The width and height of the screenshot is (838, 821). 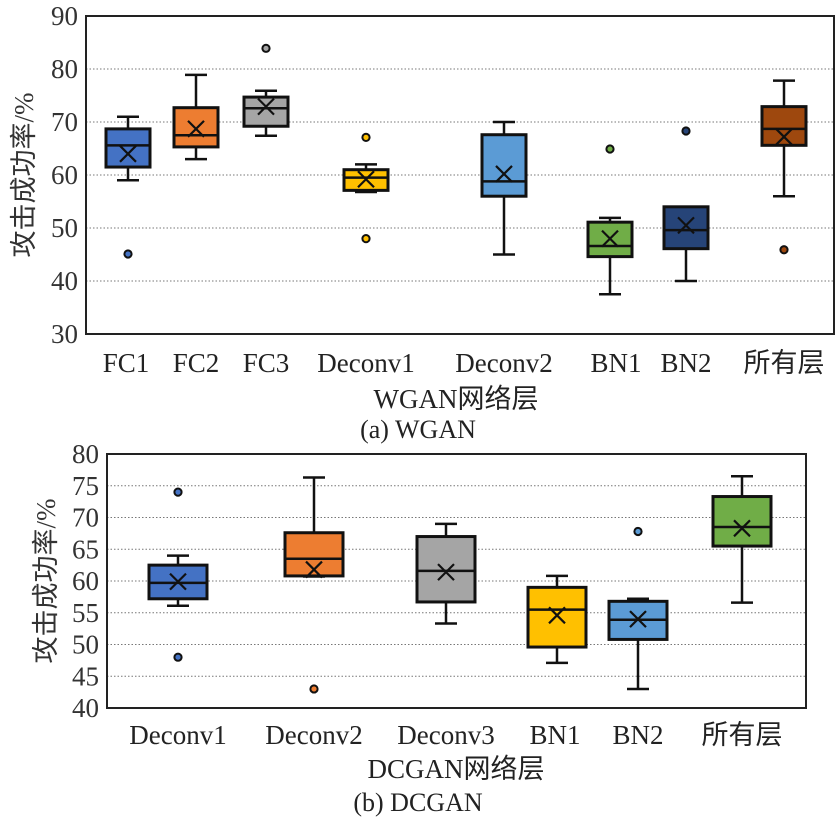 What do you see at coordinates (266, 363) in the screenshot?
I see `x-tick-label: FC3` at bounding box center [266, 363].